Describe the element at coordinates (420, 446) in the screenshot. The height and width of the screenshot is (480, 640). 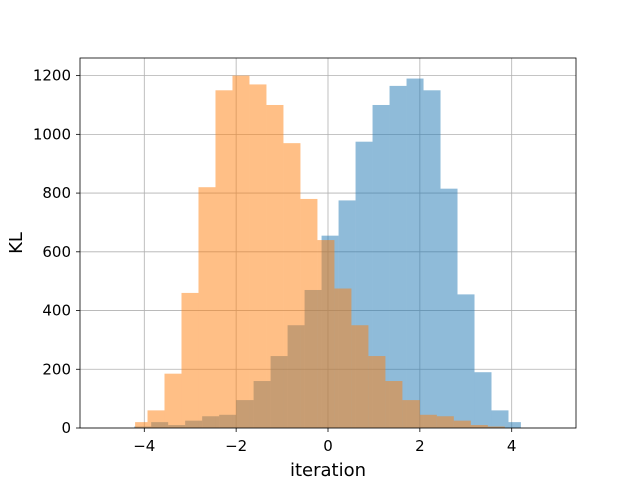
I see `x-tick-label: 2` at that location.